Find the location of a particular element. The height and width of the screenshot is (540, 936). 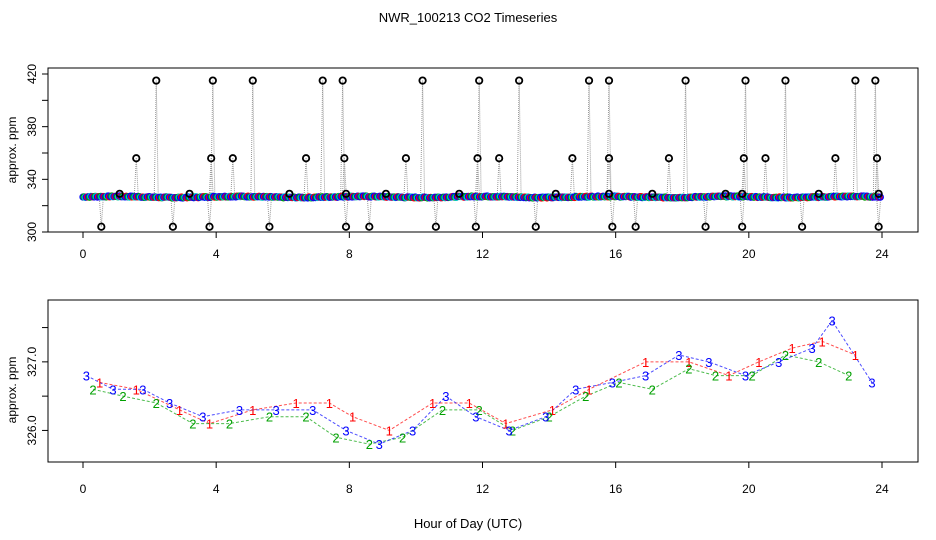

bottom-x-tick-label: 4 is located at coordinates (216, 489).